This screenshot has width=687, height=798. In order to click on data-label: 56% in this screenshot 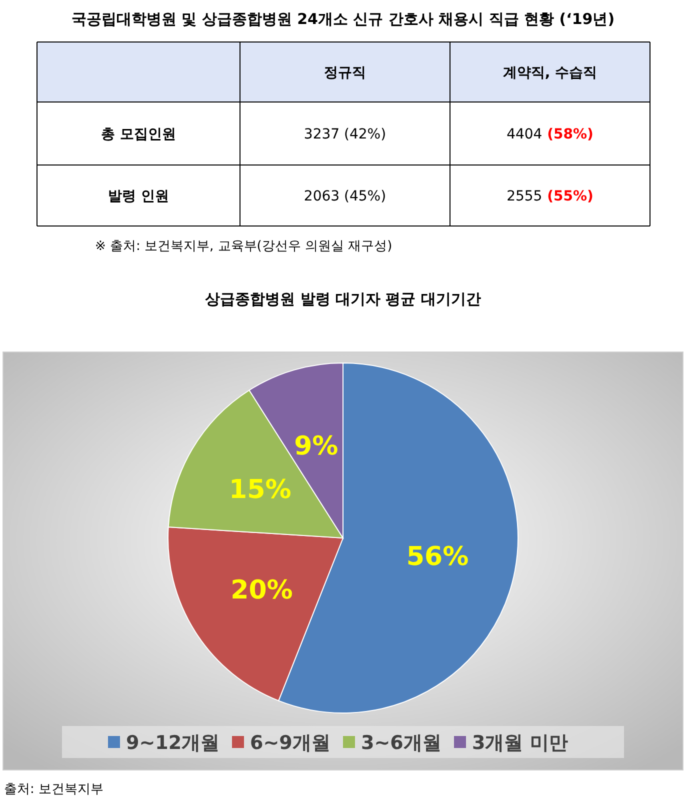, I will do `click(437, 557)`.